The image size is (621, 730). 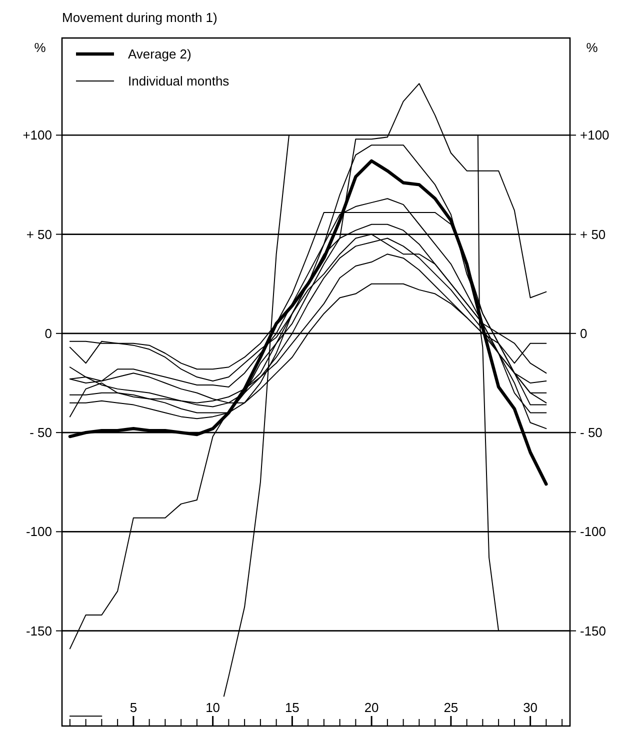 What do you see at coordinates (39, 234) in the screenshot?
I see `y-tick-label: + 50` at bounding box center [39, 234].